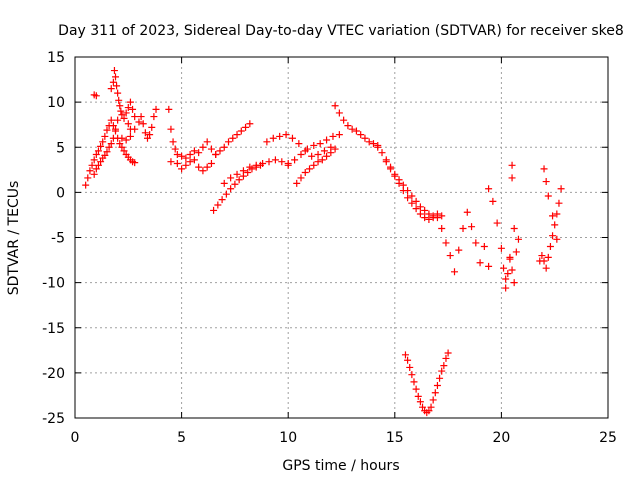  Describe the element at coordinates (53, 284) in the screenshot. I see `y-tick-label: -10` at that location.